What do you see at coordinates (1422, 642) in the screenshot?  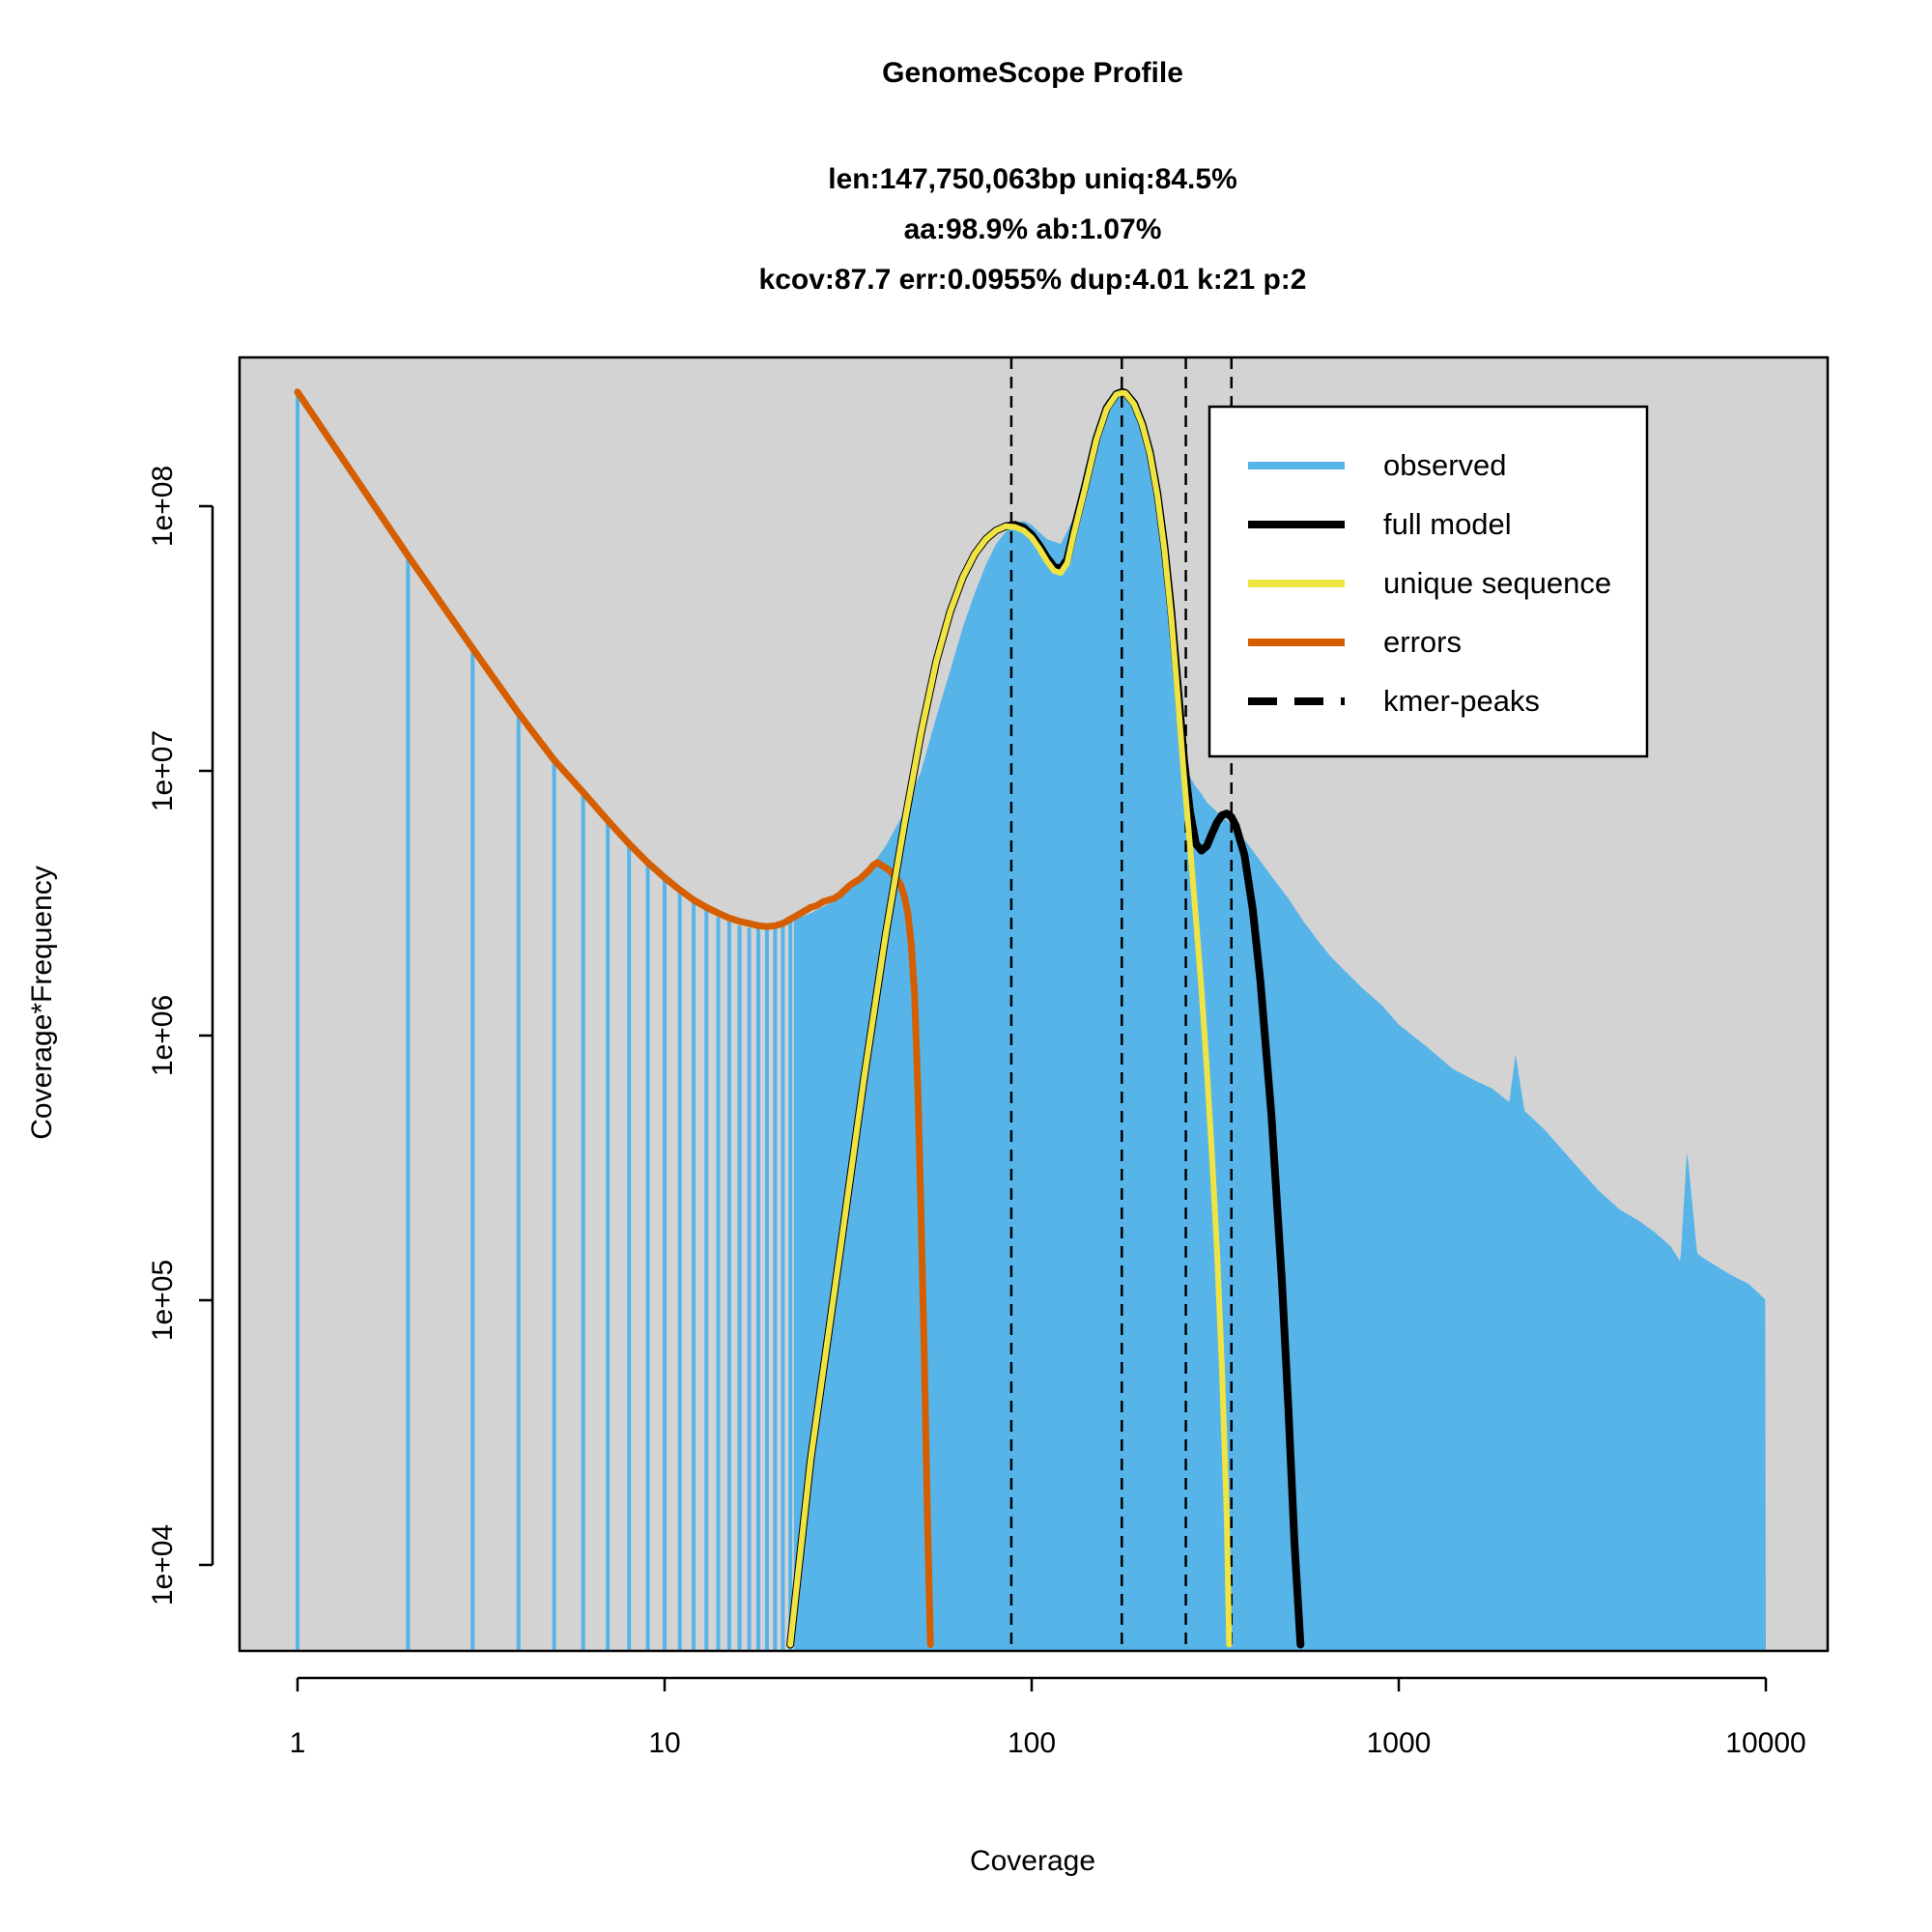 I see `legend-label-errors: errors` at bounding box center [1422, 642].